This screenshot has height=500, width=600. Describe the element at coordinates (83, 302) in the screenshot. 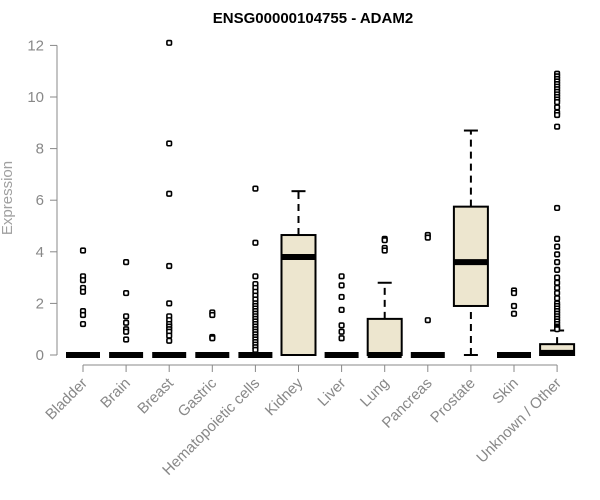

I see `box-bladder` at that location.